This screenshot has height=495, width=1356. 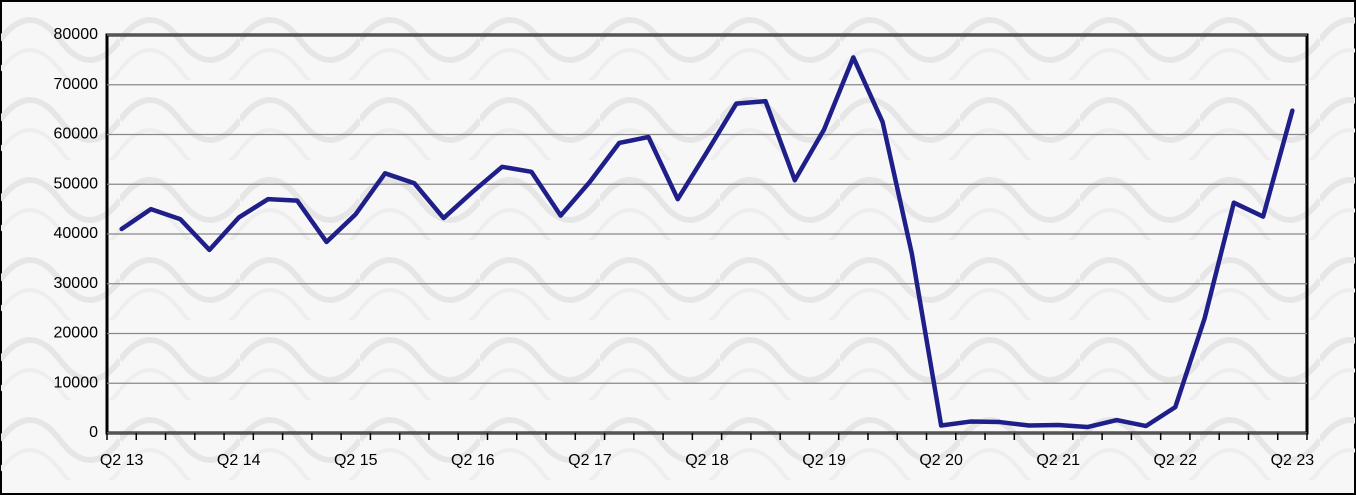 I want to click on y-tick-label: 20000, so click(x=76, y=333).